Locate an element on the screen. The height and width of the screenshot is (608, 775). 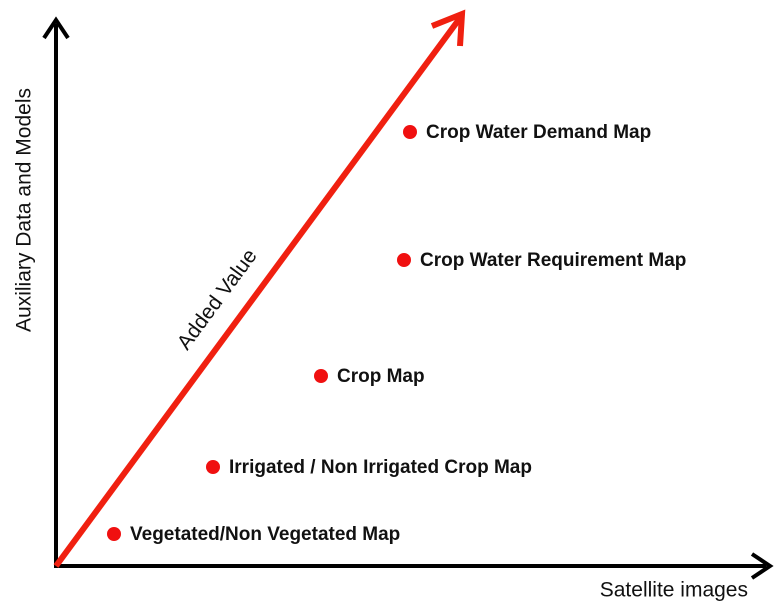
arrow-label: Added Value is located at coordinates (217, 299).